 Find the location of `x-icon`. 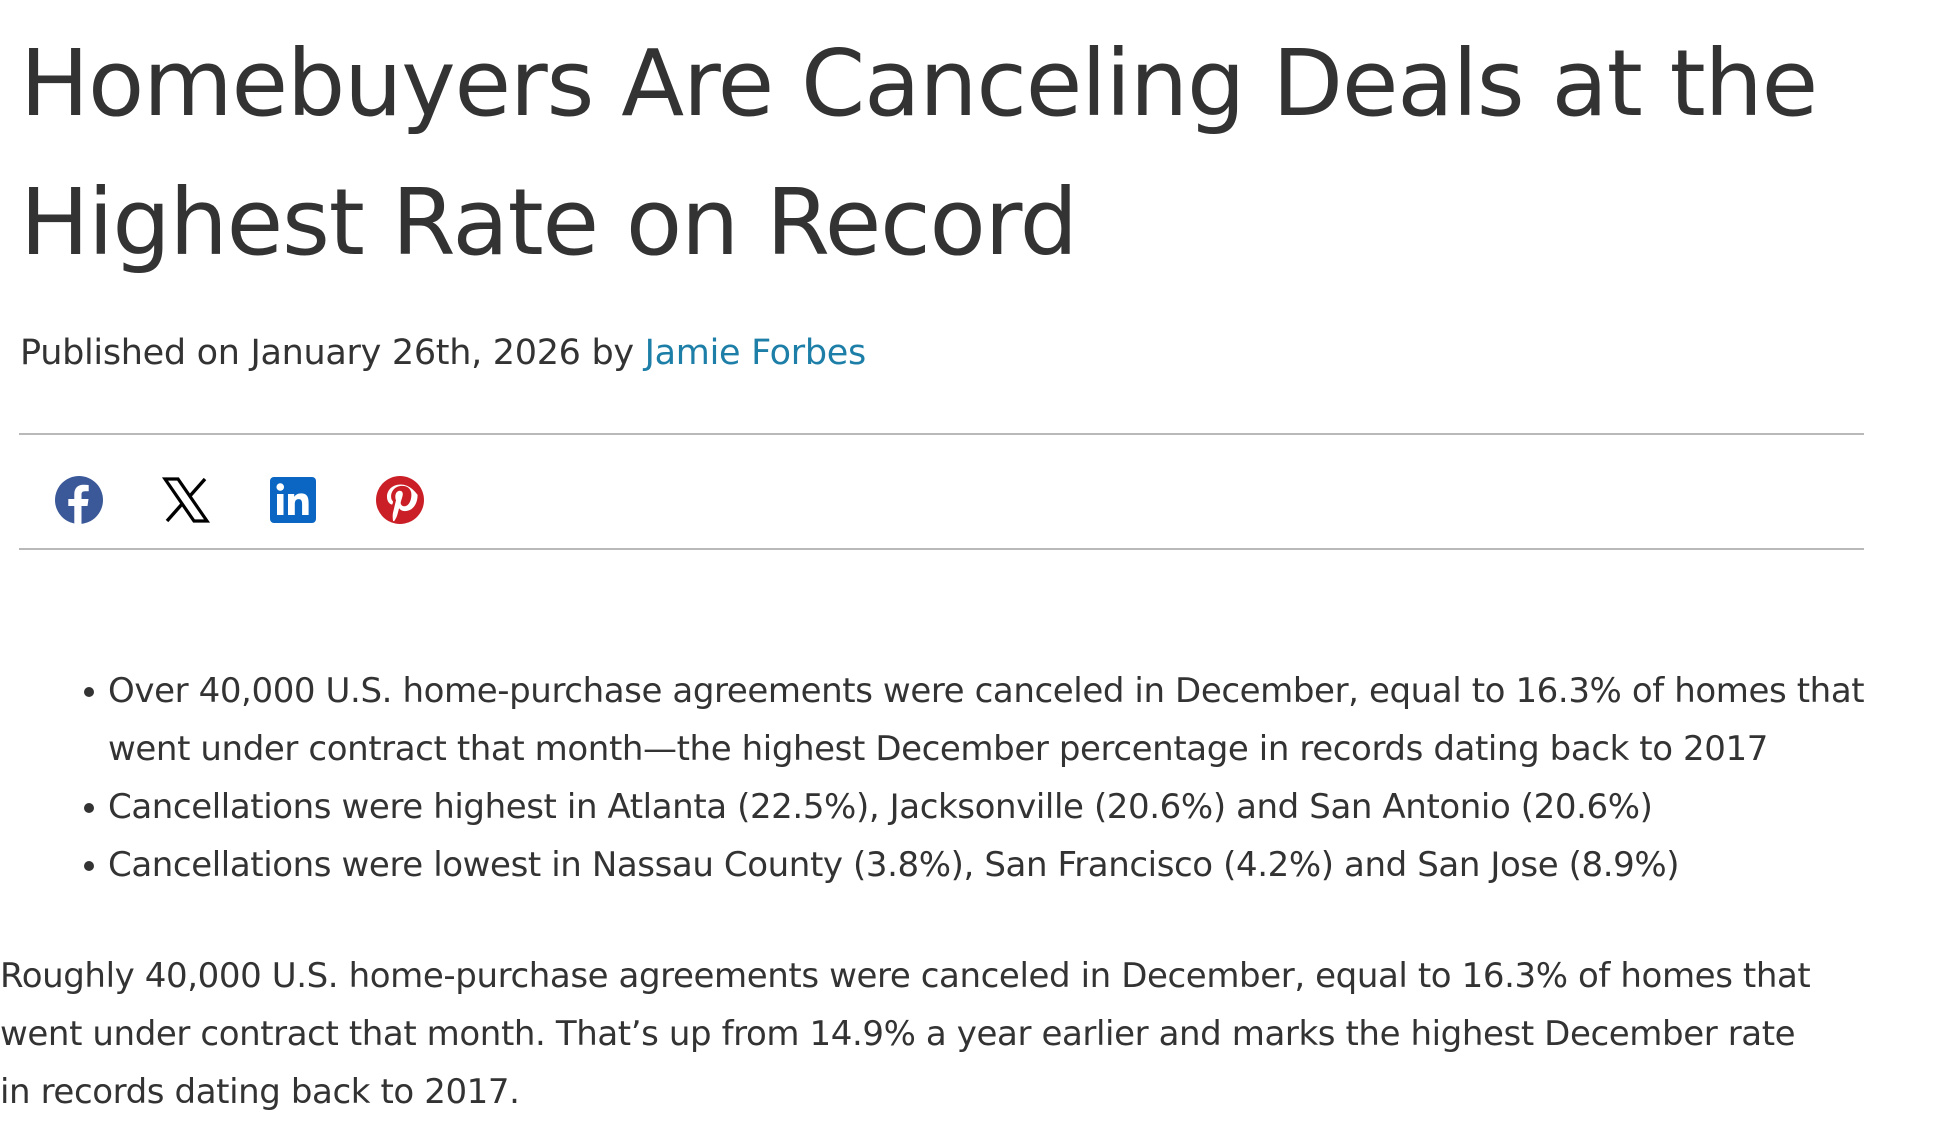

x-icon is located at coordinates (186, 500).